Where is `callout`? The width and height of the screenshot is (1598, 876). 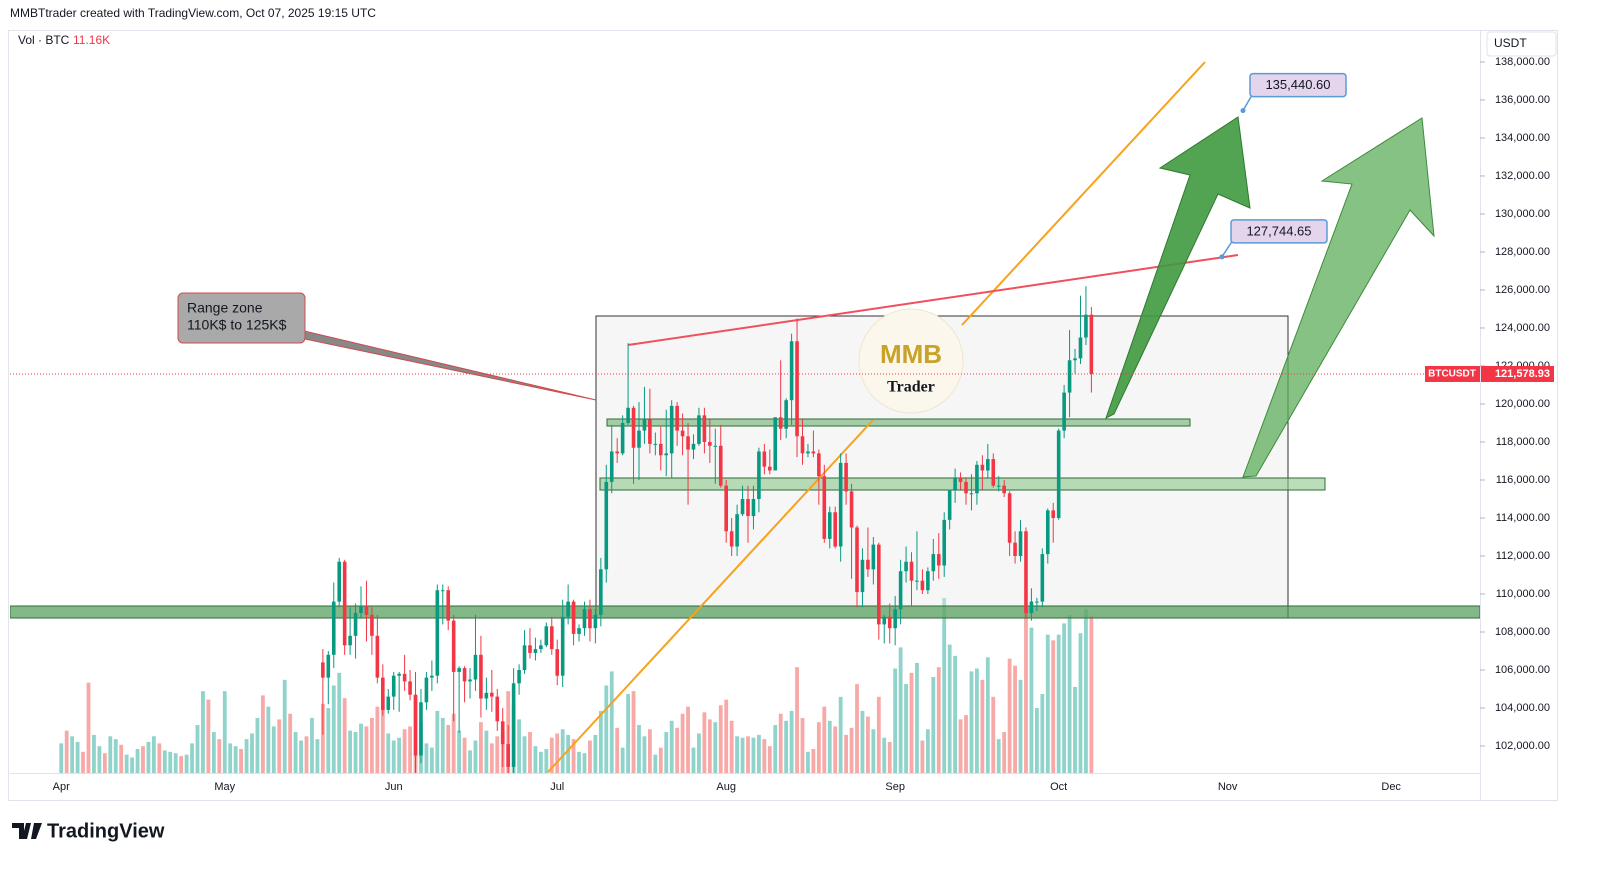
callout is located at coordinates (241, 318).